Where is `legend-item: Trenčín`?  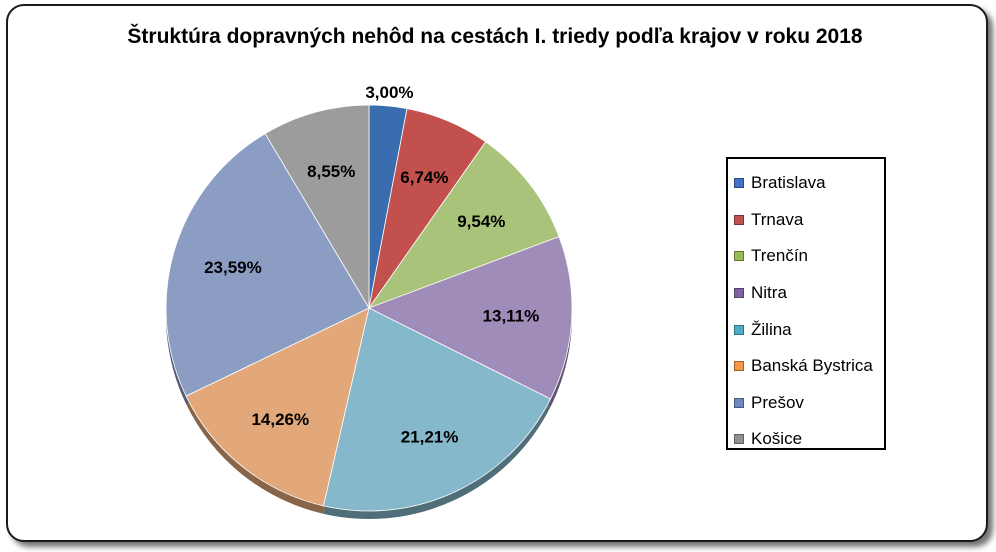
legend-item: Trenčín is located at coordinates (809, 256).